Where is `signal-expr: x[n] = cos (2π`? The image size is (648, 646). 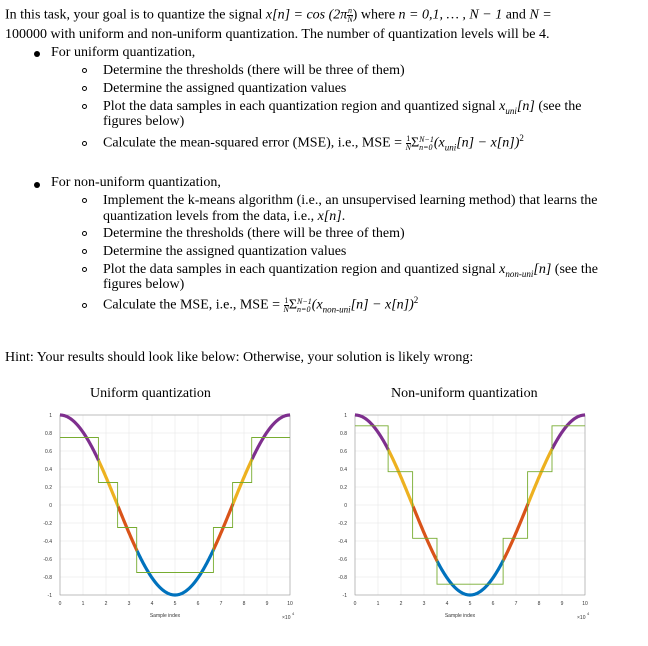
signal-expr: x[n] = cos (2π is located at coordinates (306, 15).